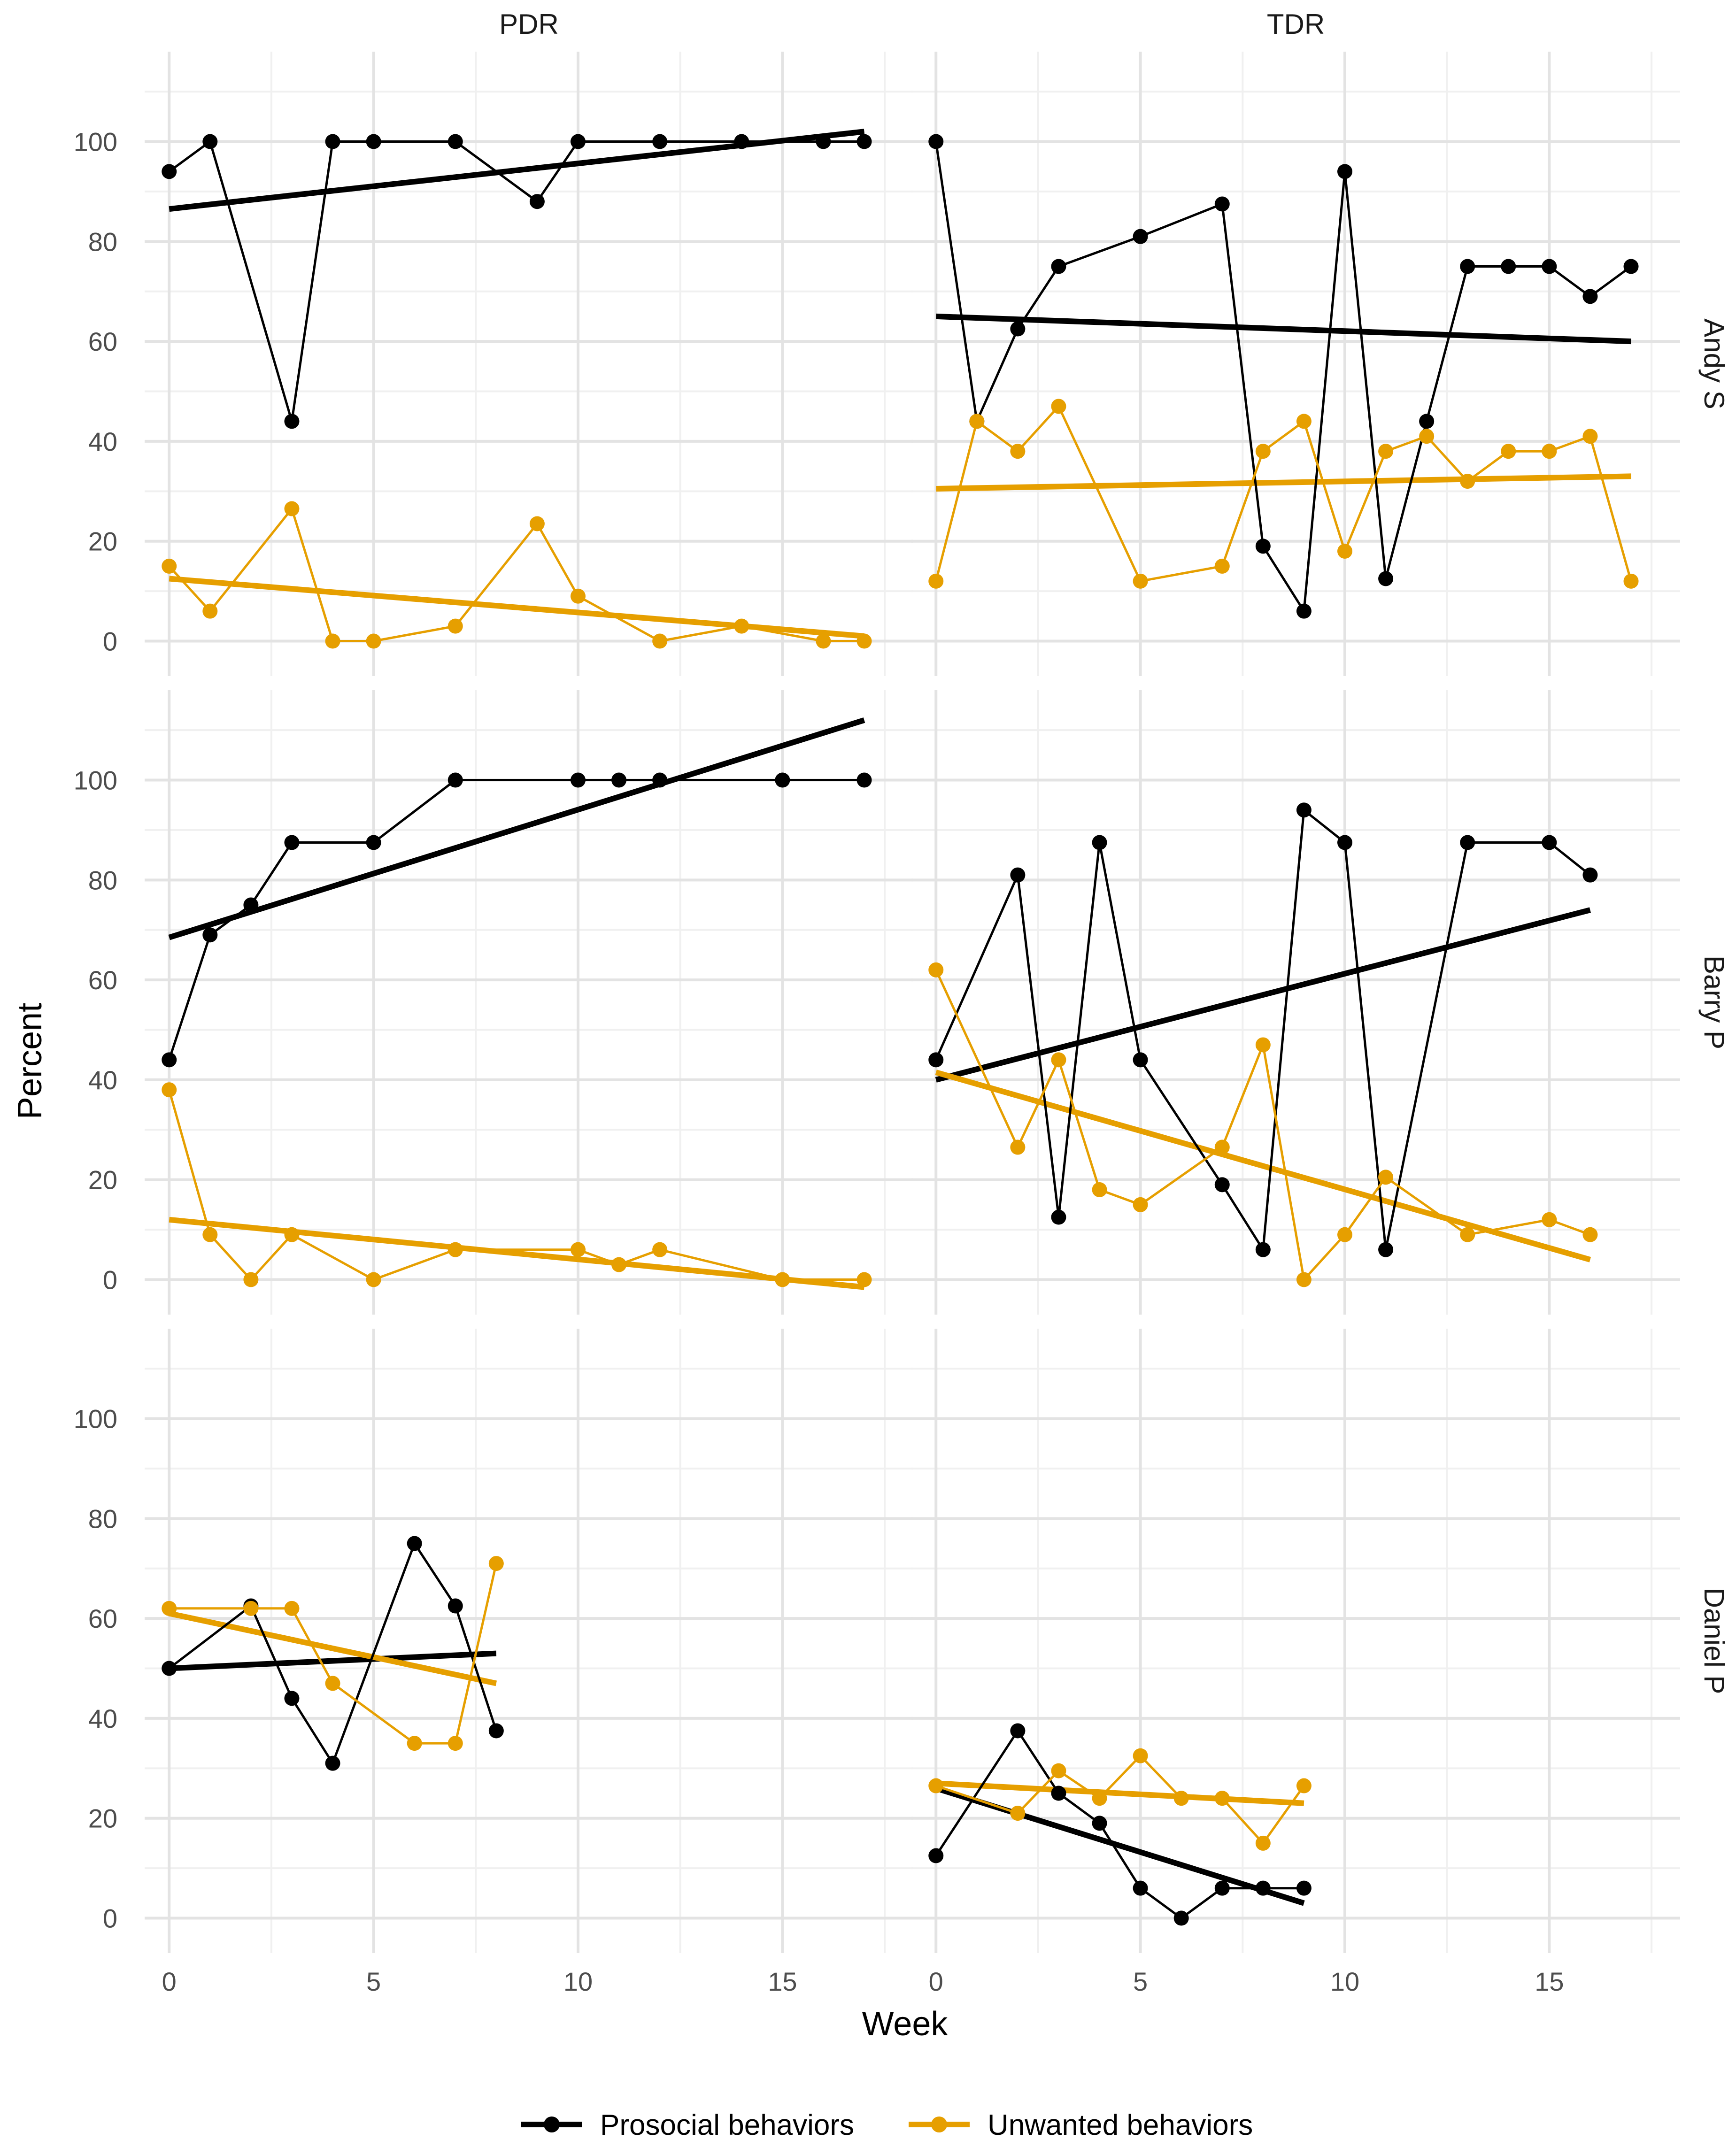 The width and height of the screenshot is (1736, 2155). Describe the element at coordinates (30, 1061) in the screenshot. I see `y-axis-title: Percent` at that location.